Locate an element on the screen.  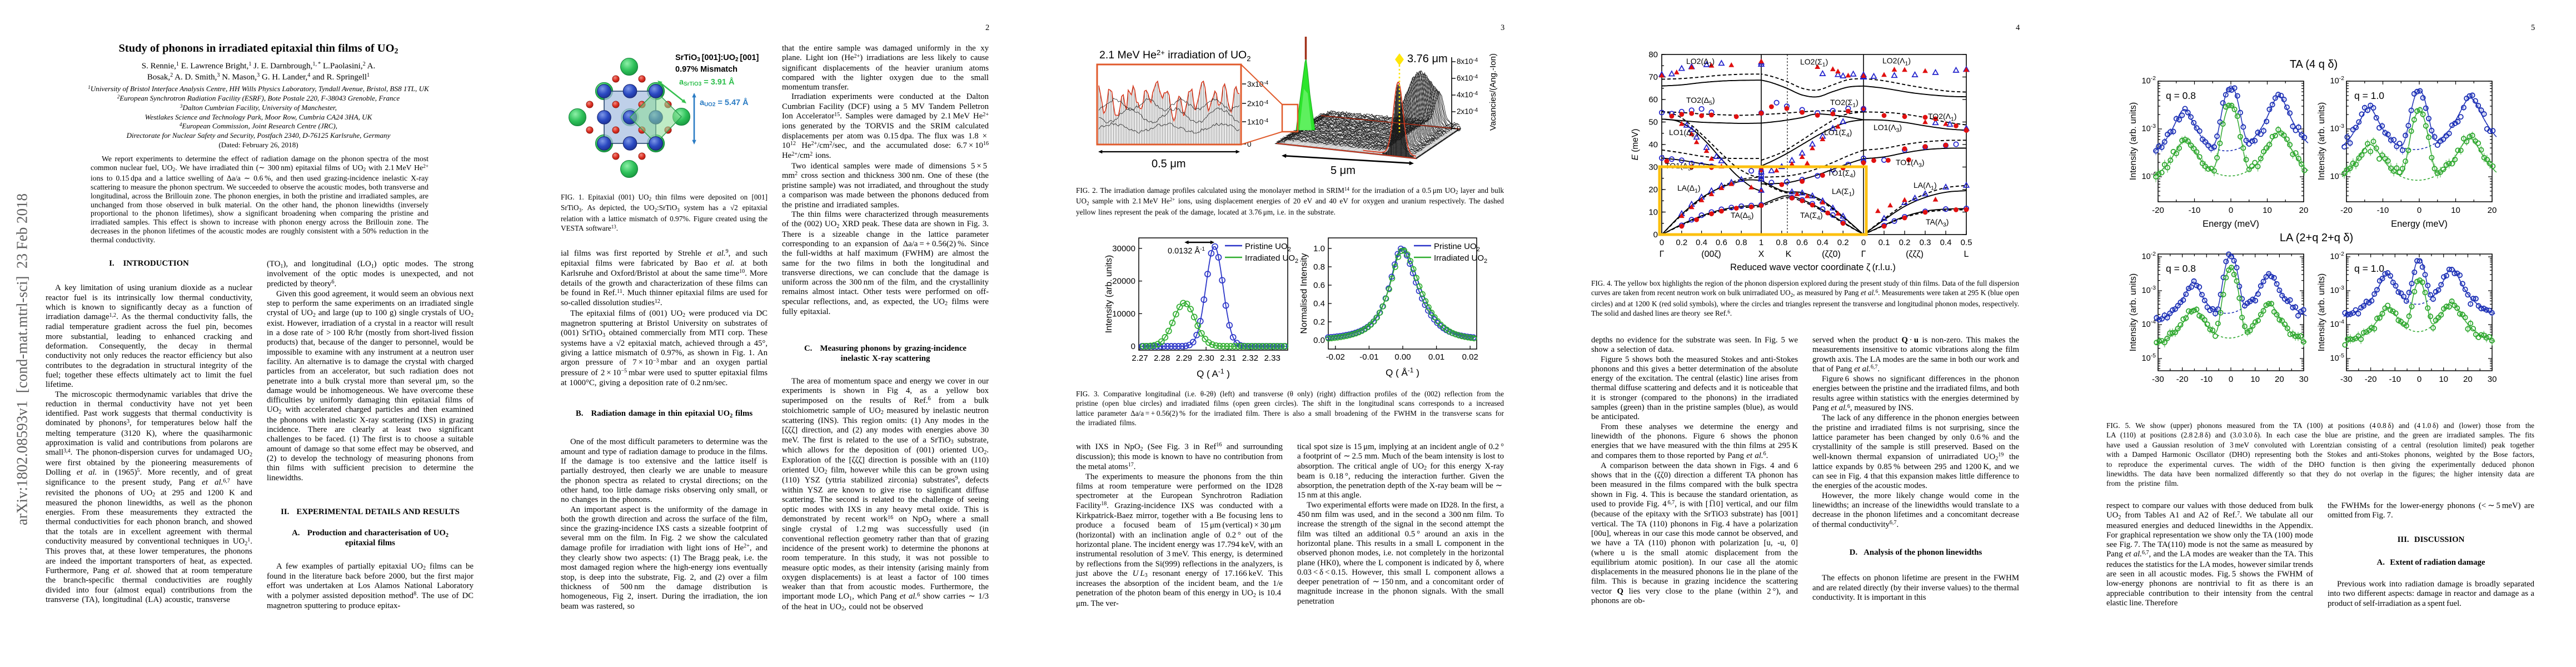
svg-text: 1.0 is located at coordinates (1319, 248).